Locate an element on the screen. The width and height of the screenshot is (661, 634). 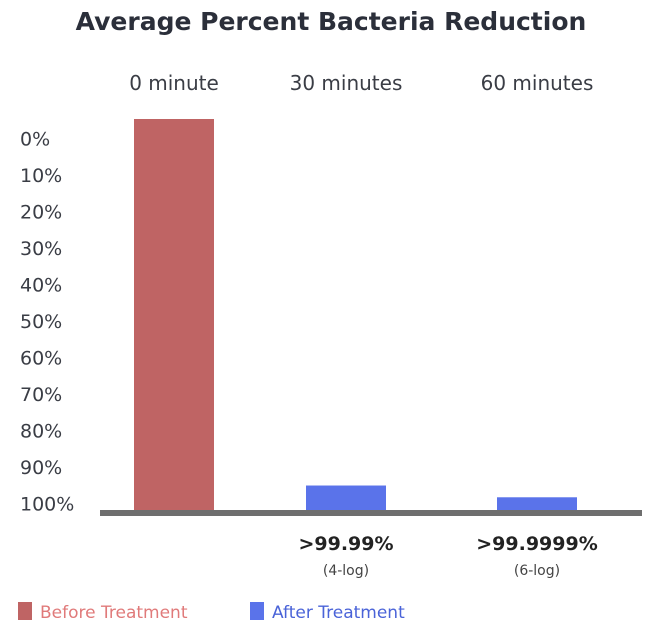
y-tick-label: 30% is located at coordinates (41, 249).